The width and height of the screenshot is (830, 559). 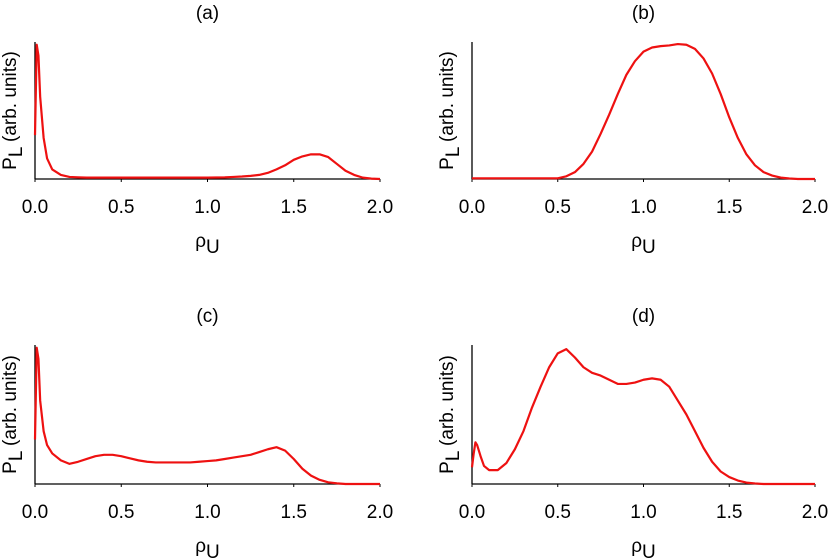 What do you see at coordinates (643, 13) in the screenshot?
I see `panel-title: (b)` at bounding box center [643, 13].